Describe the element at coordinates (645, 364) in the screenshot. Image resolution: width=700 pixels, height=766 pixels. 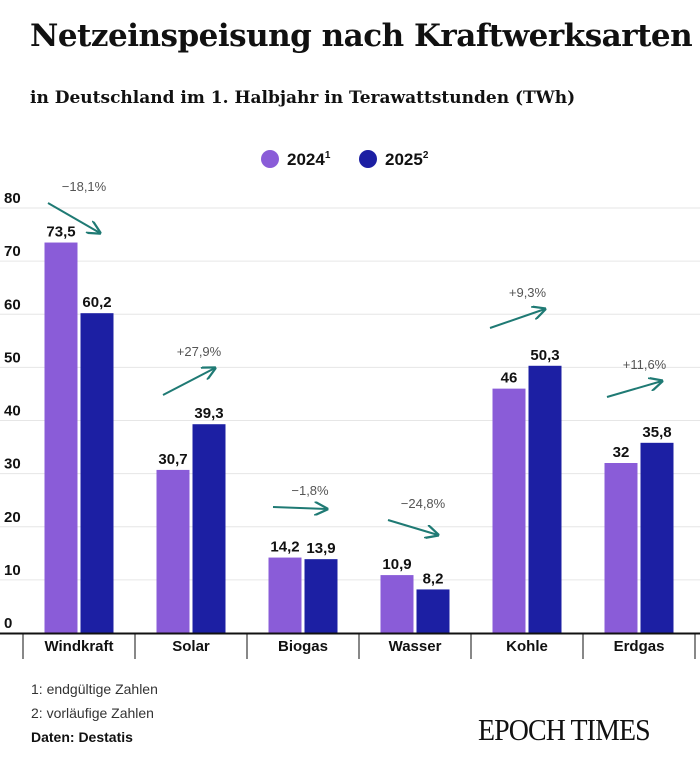
I see `change-label: +11,6%` at that location.